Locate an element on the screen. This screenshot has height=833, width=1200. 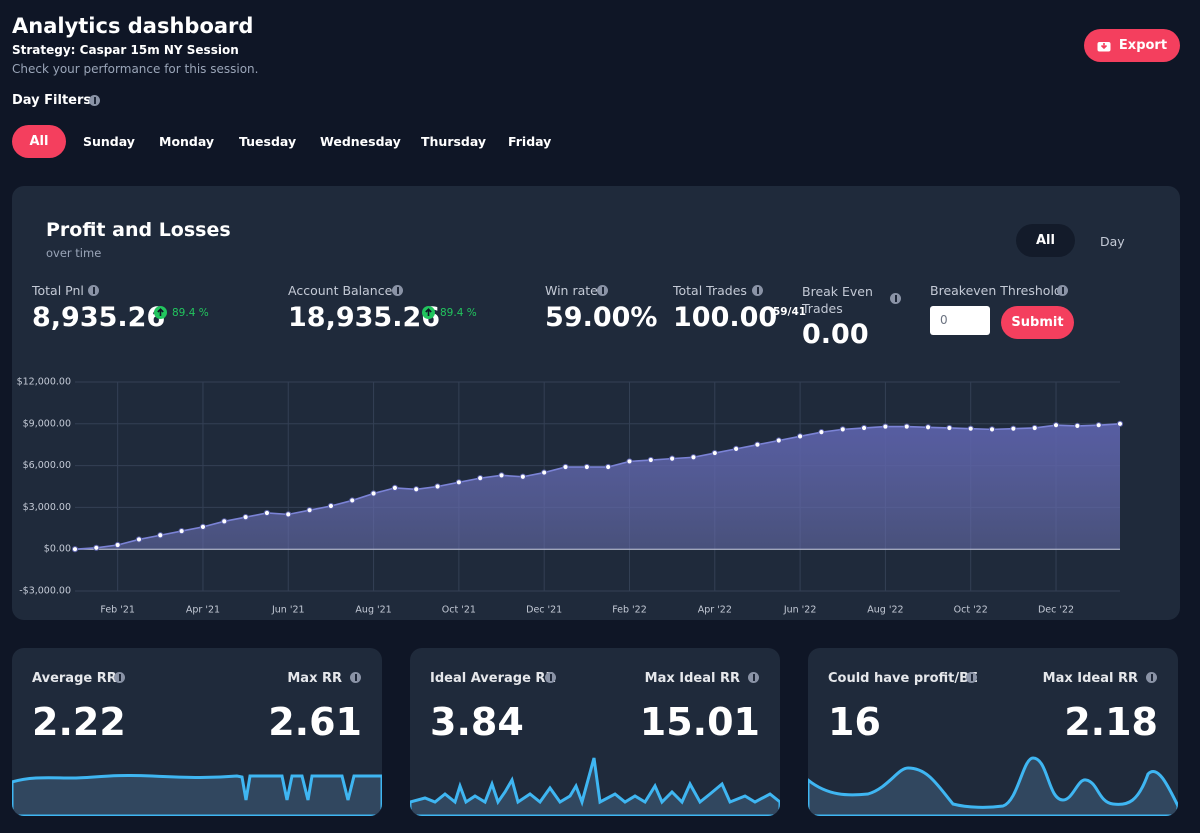
x-tick-label: Jun '22 is located at coordinates (800, 610).